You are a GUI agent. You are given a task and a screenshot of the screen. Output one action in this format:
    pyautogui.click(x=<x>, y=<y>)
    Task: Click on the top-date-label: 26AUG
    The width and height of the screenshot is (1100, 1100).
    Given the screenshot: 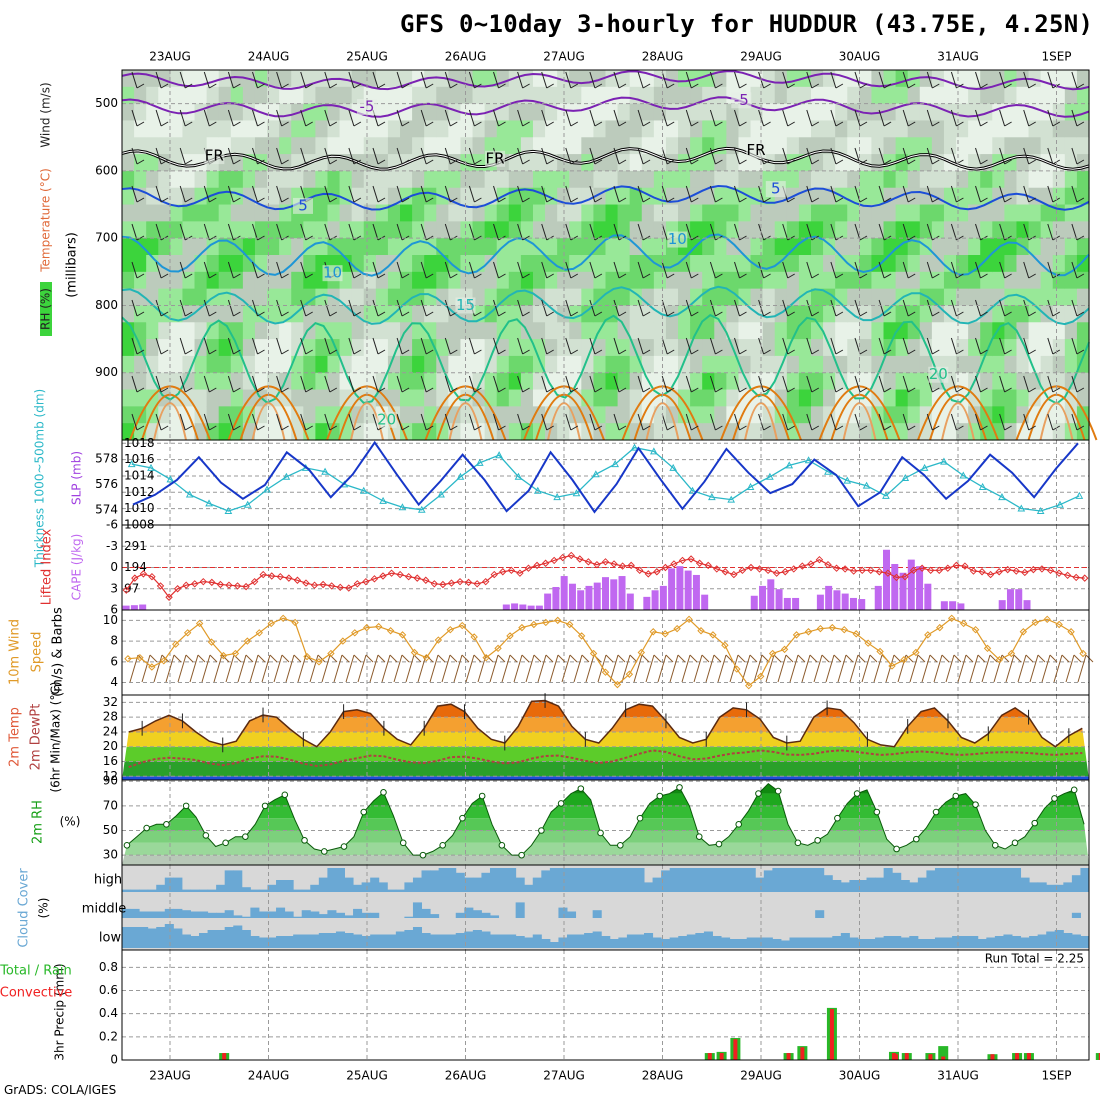 What is the action you would take?
    pyautogui.click(x=466, y=57)
    